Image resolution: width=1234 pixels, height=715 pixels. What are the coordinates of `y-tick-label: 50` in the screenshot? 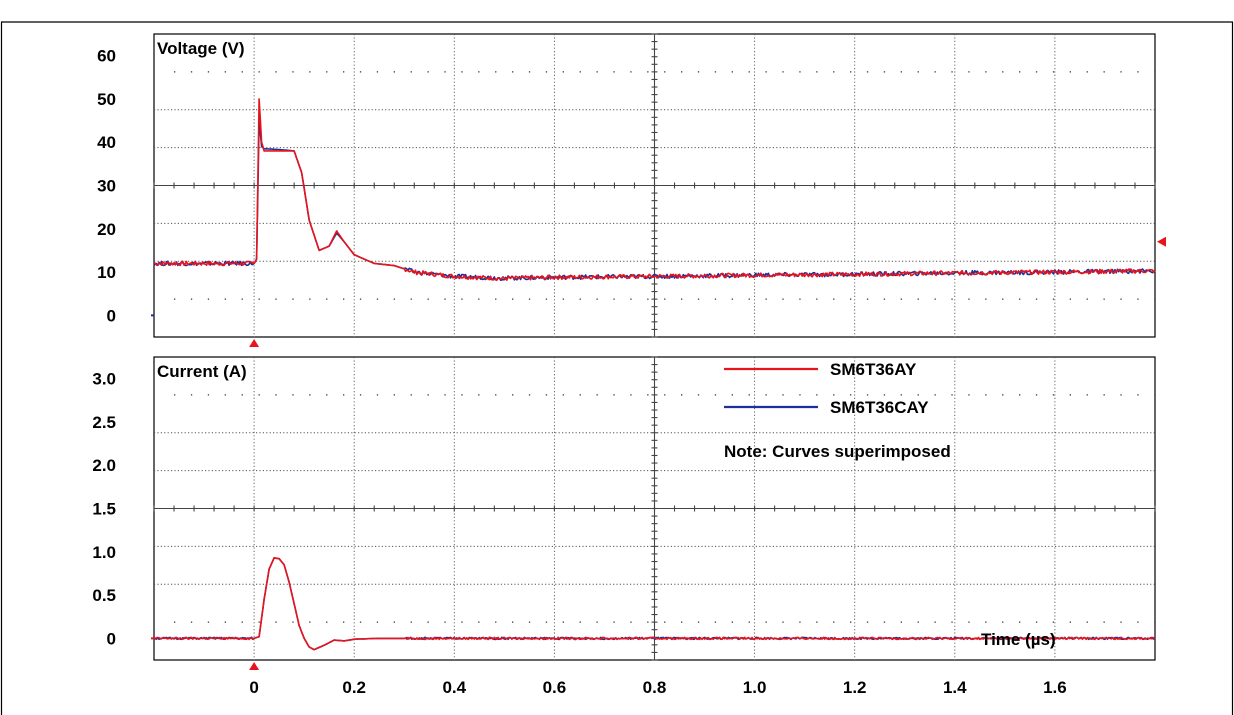 It's located at (106, 99).